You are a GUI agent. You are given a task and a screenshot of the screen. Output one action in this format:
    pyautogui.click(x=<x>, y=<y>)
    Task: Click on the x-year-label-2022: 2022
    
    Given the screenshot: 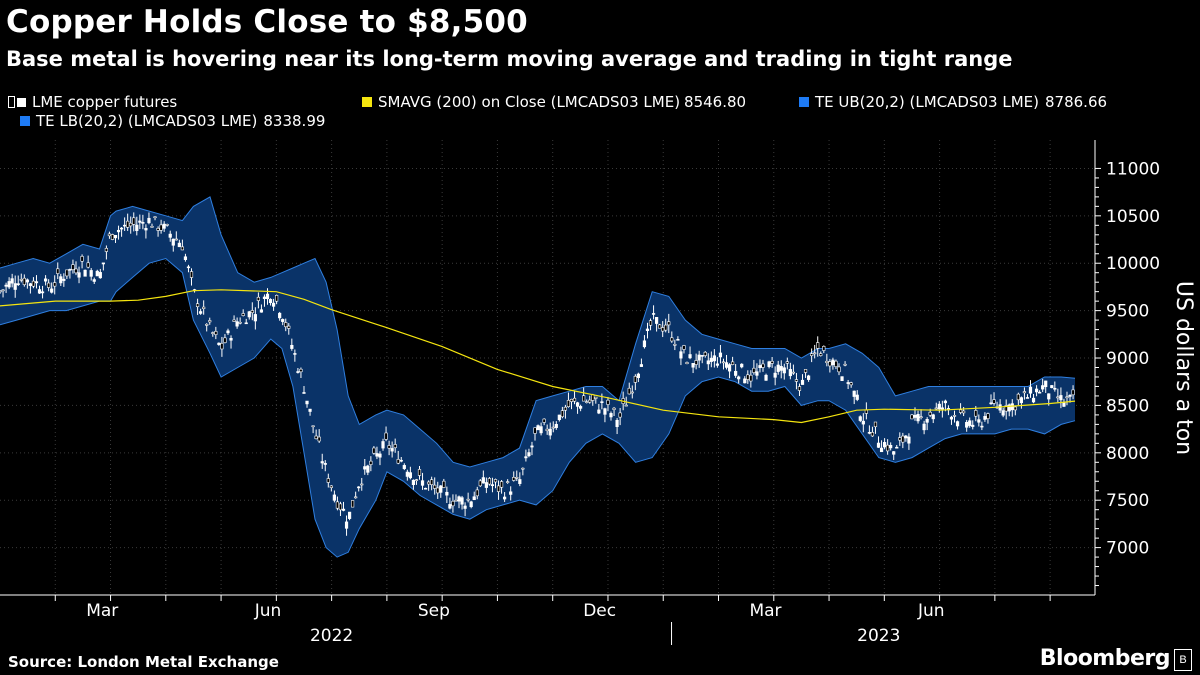 What is the action you would take?
    pyautogui.click(x=331, y=636)
    